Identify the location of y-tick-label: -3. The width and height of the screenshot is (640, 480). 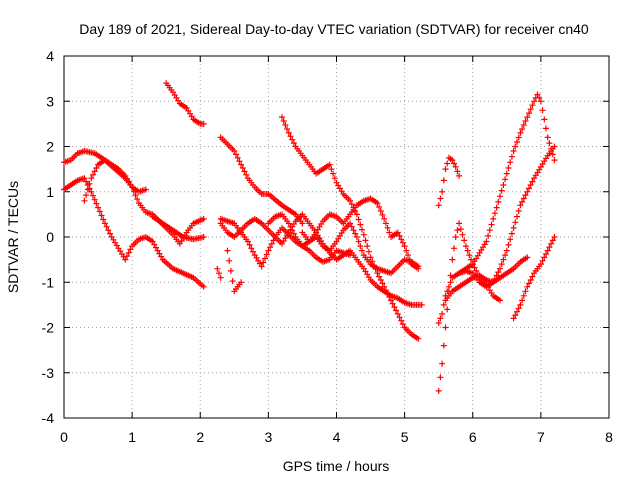
(48, 373).